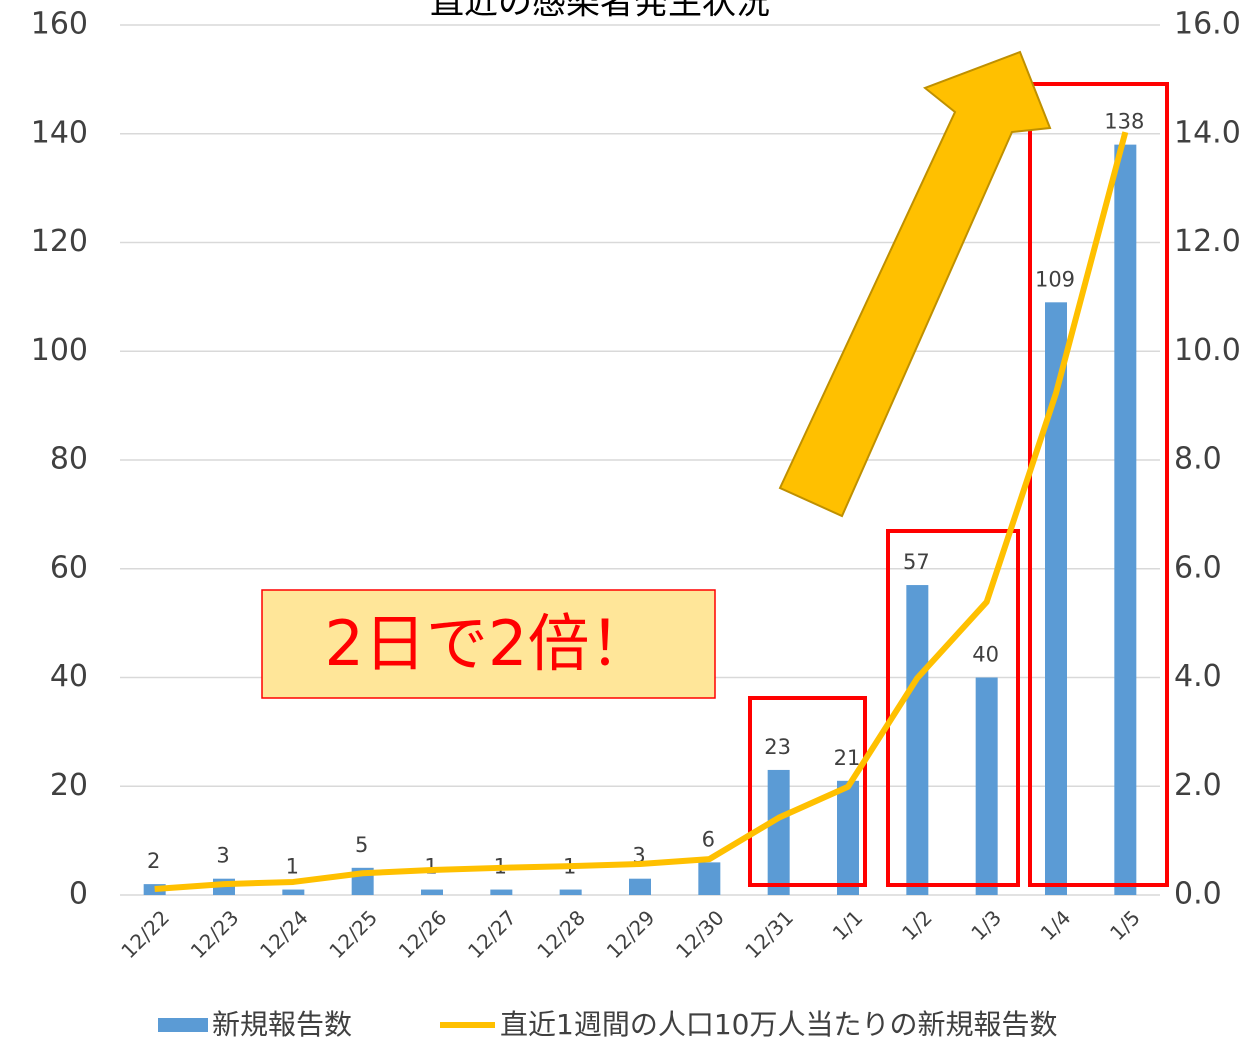 This screenshot has width=1246, height=1047. What do you see at coordinates (1207, 350) in the screenshot?
I see `y2-tick-label: 10.0` at bounding box center [1207, 350].